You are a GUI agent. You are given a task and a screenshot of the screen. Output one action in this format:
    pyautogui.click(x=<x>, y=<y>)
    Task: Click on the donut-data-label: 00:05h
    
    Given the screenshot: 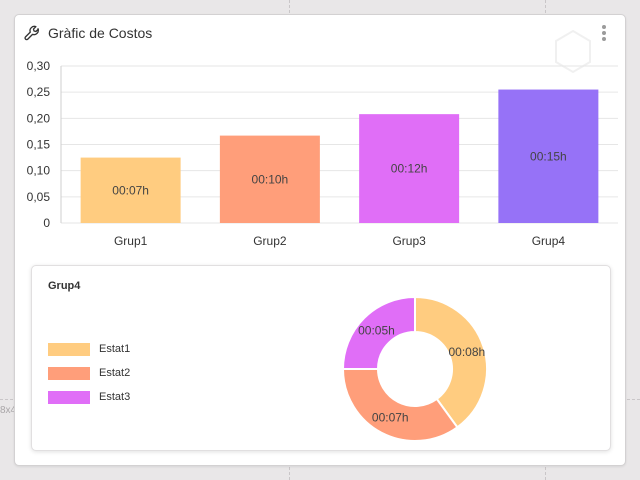 What is the action you would take?
    pyautogui.click(x=376, y=330)
    